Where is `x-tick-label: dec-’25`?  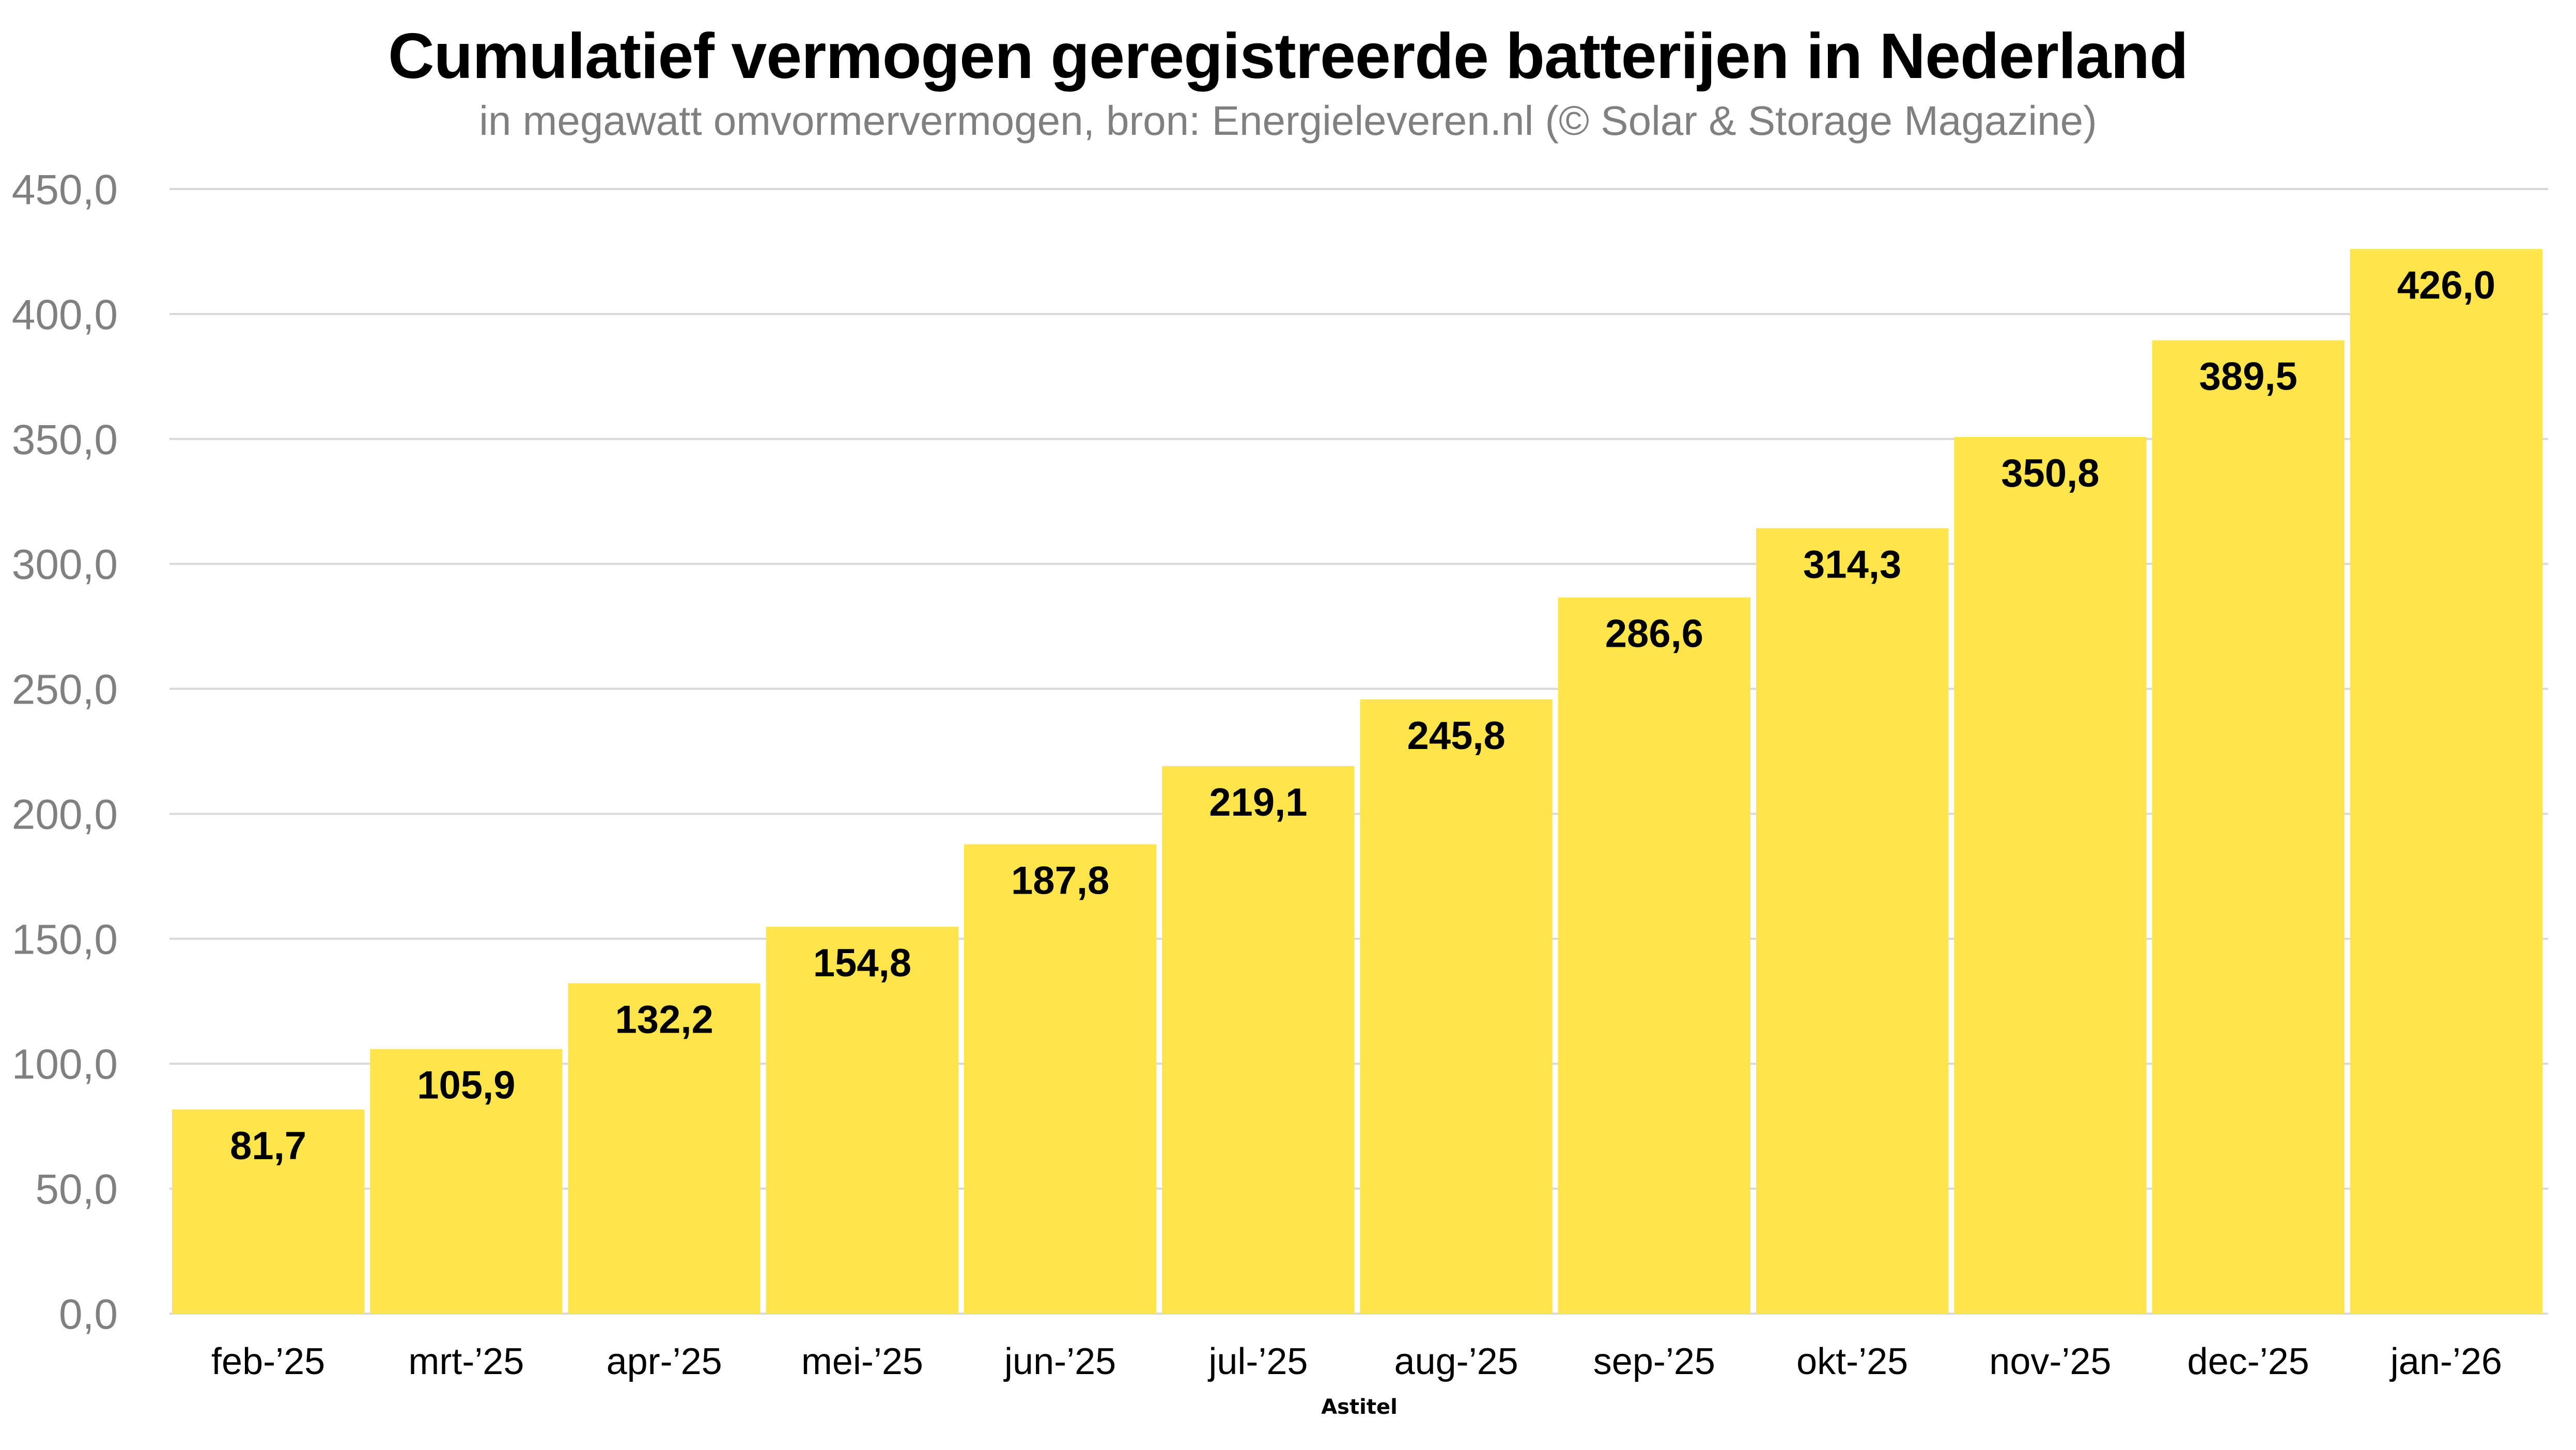
x-tick-label: dec-’25 is located at coordinates (2248, 1362).